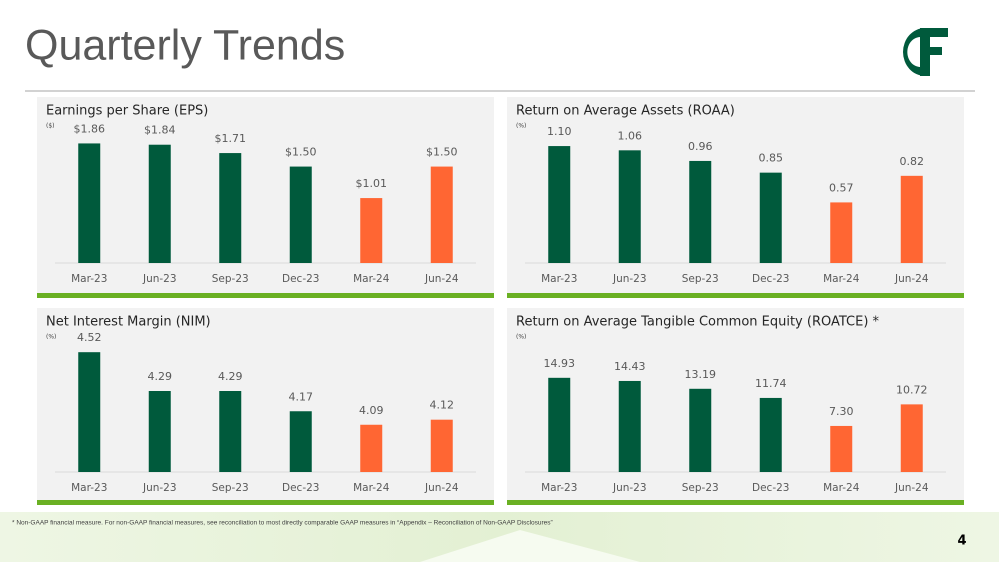 Image resolution: width=999 pixels, height=562 pixels. What do you see at coordinates (912, 389) in the screenshot?
I see `data-label: 10.72` at bounding box center [912, 389].